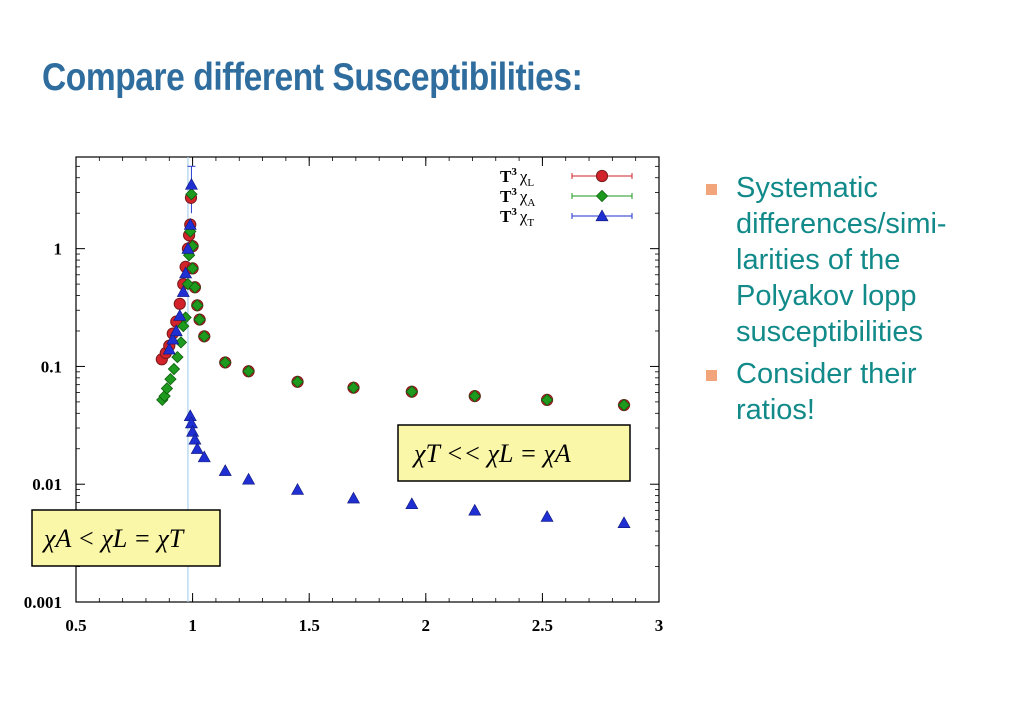  What do you see at coordinates (862, 392) in the screenshot?
I see `bullet-item: Consider their ratios!` at bounding box center [862, 392].